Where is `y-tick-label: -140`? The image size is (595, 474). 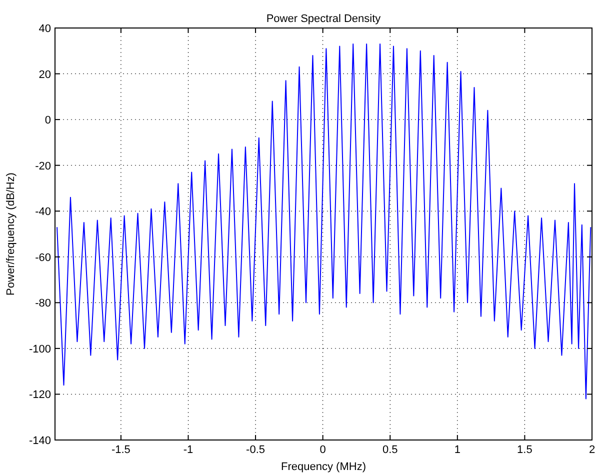 y-tick-label: -140 is located at coordinates (39, 441).